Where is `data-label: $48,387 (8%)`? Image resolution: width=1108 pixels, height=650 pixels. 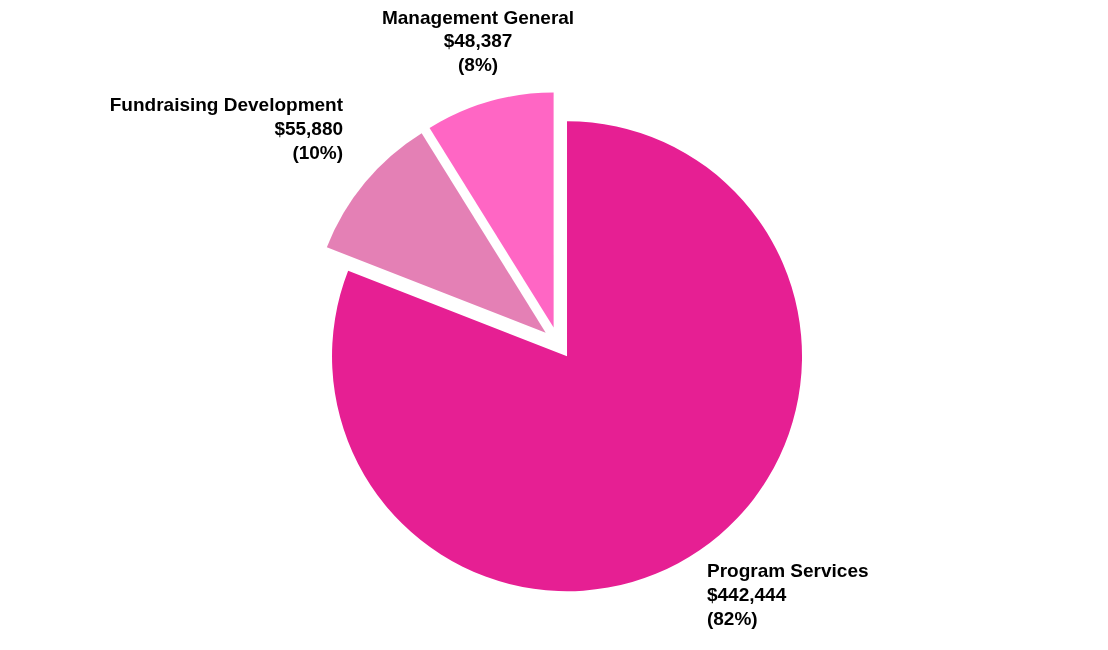 data-label: $48,387 (8%) is located at coordinates (478, 53).